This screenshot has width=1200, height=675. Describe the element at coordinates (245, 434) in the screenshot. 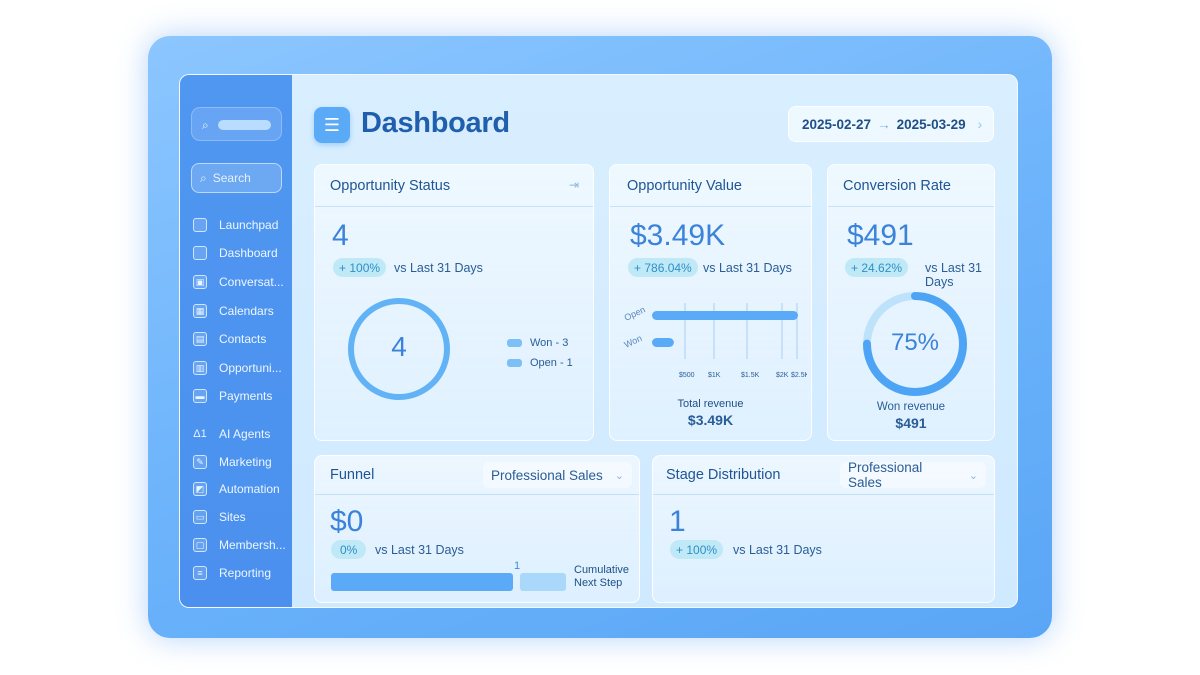

I see `sidebar-item-label: AI Agents` at that location.